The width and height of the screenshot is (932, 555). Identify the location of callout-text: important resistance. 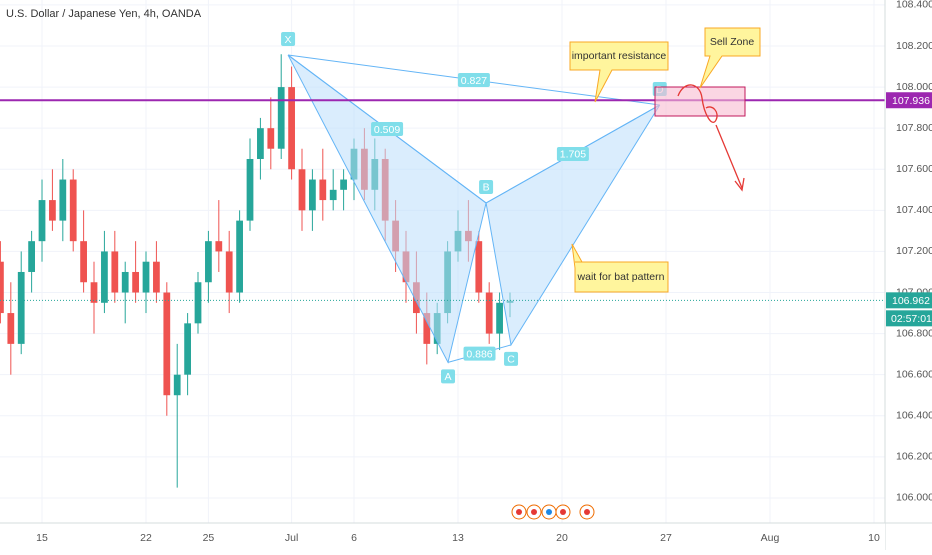
(619, 56).